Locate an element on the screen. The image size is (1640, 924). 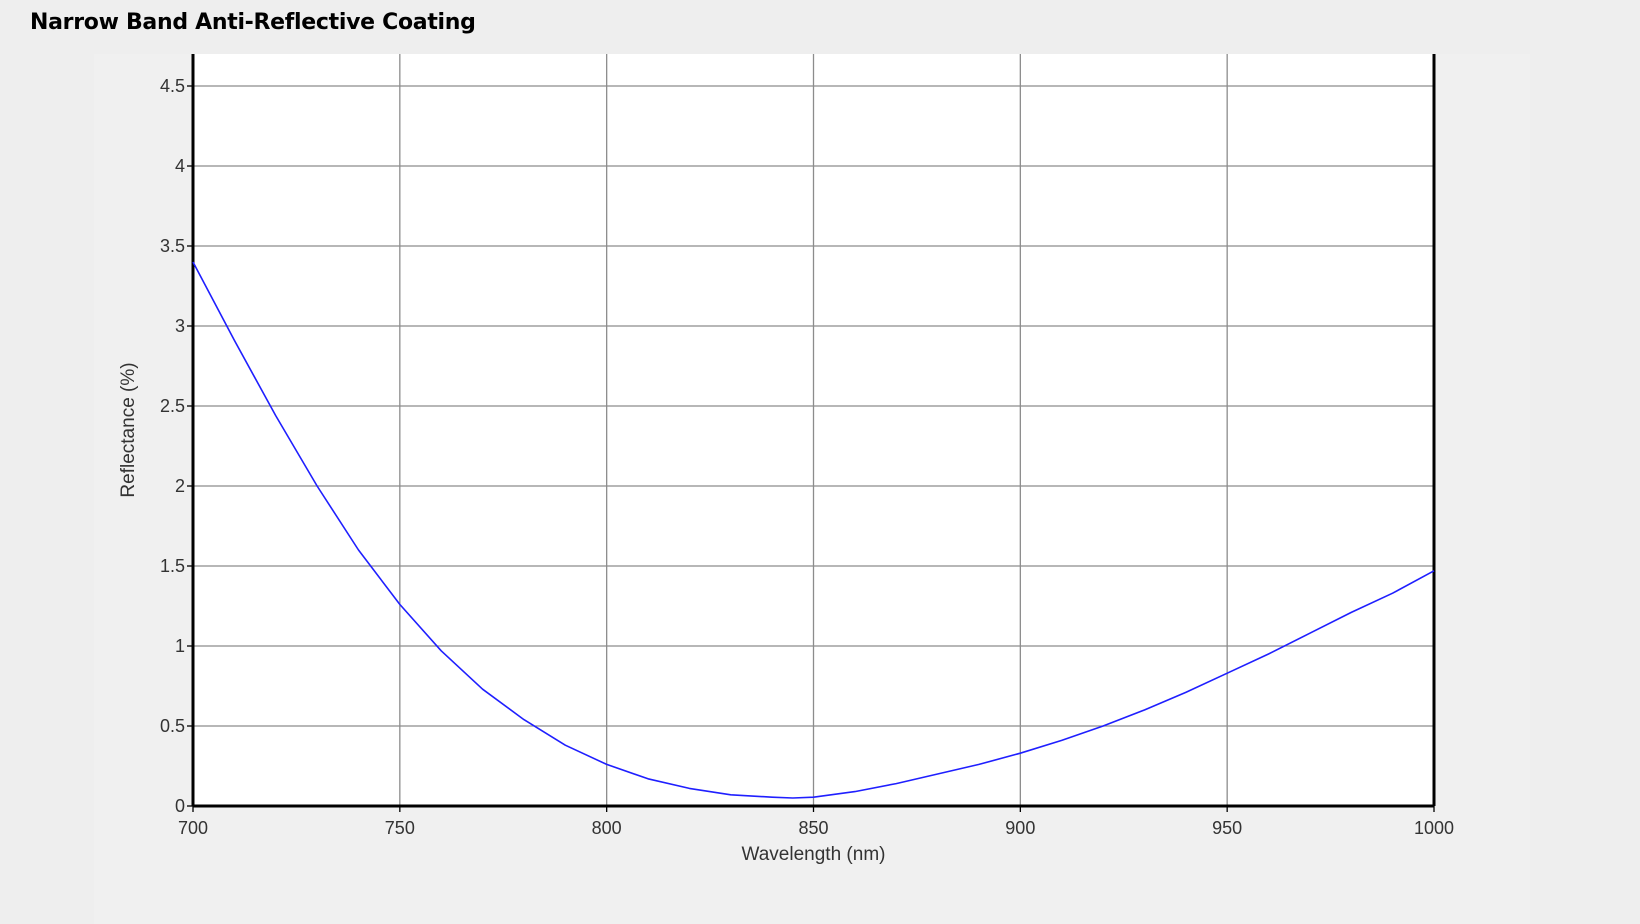
x-tick-label: 1000 is located at coordinates (1434, 828).